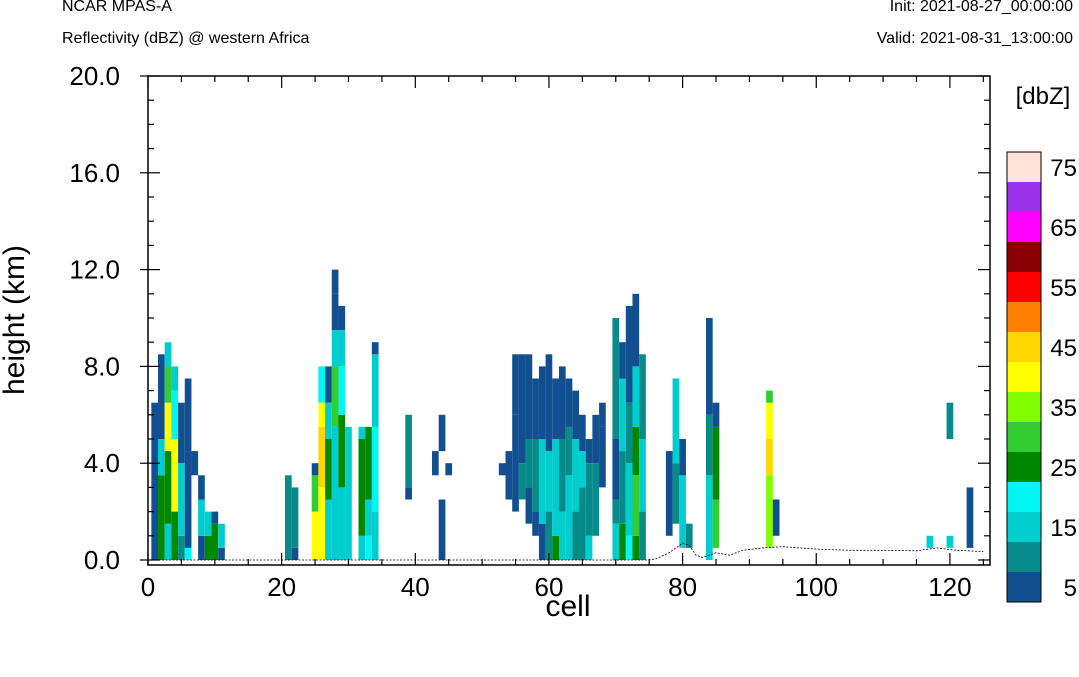 Image resolution: width=1079 pixels, height=677 pixels. What do you see at coordinates (148, 587) in the screenshot?
I see `x-tick-label: 0` at bounding box center [148, 587].